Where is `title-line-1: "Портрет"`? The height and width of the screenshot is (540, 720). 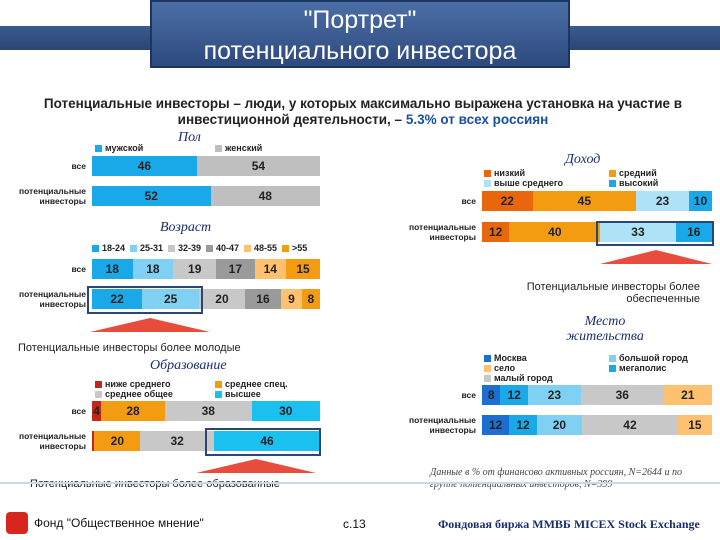
title-line-1: "Портрет" is located at coordinates (360, 20).